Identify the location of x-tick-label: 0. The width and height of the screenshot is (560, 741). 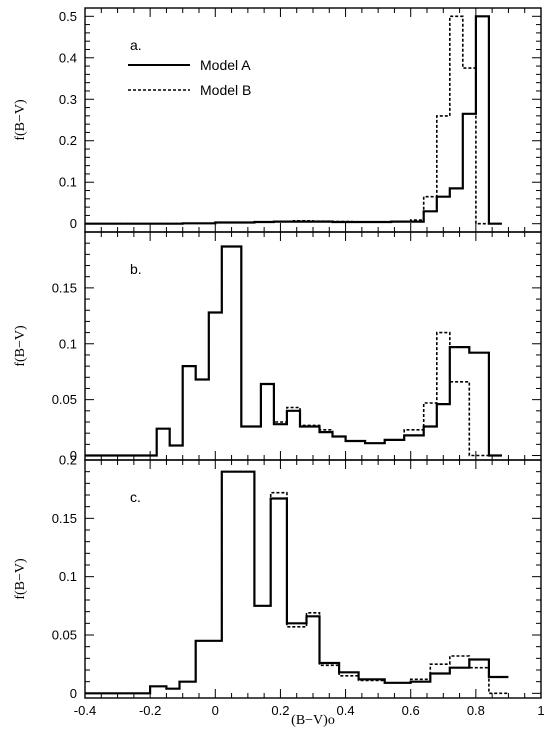
(215, 710).